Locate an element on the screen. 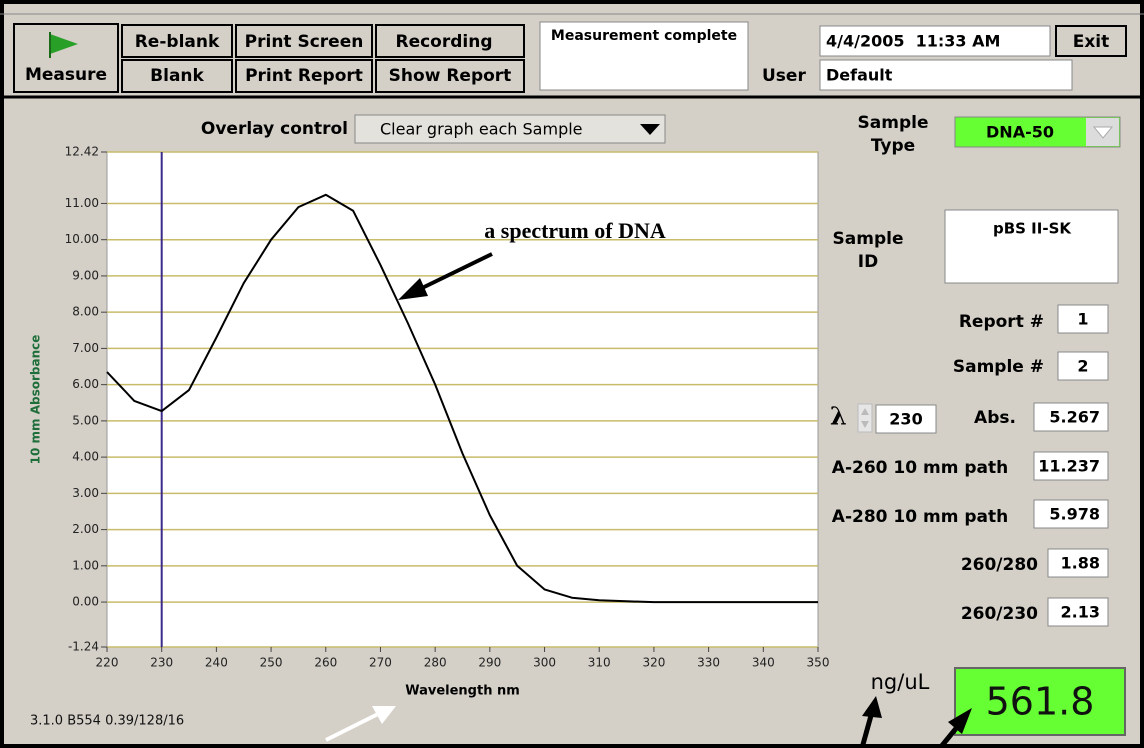 The image size is (1144, 748). button-label: Print Report is located at coordinates (304, 76).